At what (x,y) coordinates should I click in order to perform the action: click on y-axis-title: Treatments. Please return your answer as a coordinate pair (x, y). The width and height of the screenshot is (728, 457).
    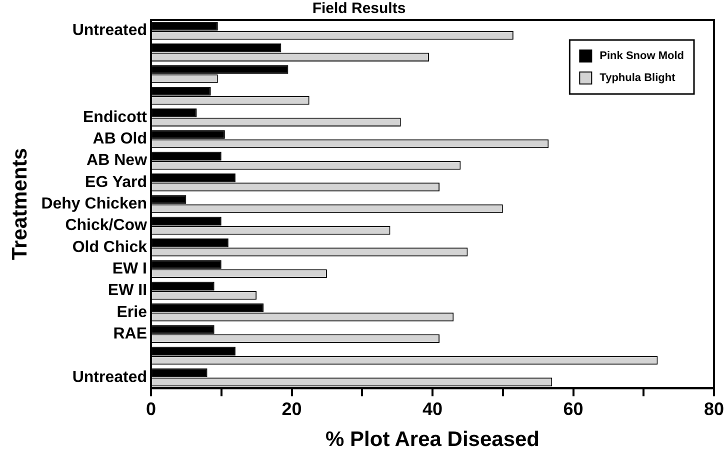
    Looking at the image, I should click on (20, 204).